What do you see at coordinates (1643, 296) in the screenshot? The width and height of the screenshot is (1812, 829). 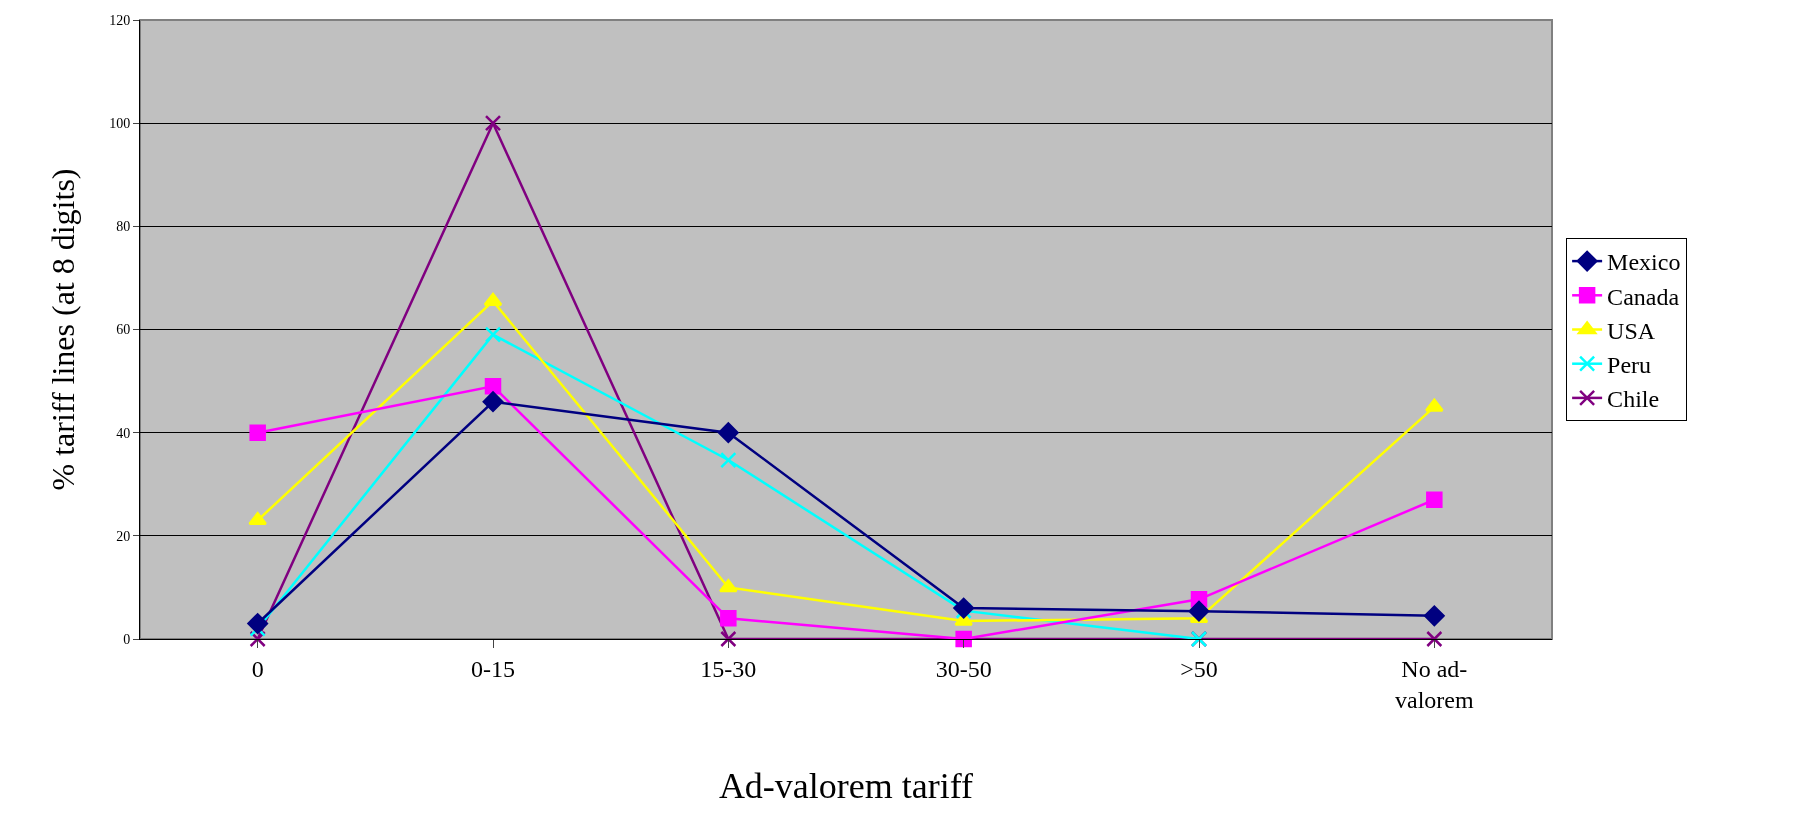 I see `legend-label: Canada` at bounding box center [1643, 296].